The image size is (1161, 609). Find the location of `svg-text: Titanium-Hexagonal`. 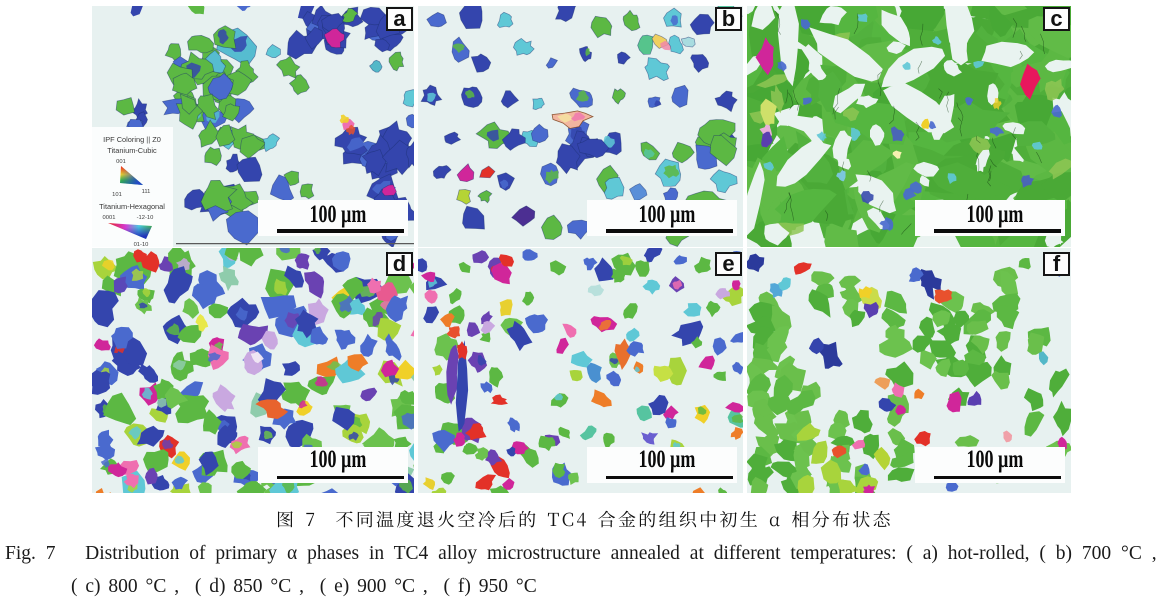

svg-text: Titanium-Hexagonal is located at coordinates (132, 206).